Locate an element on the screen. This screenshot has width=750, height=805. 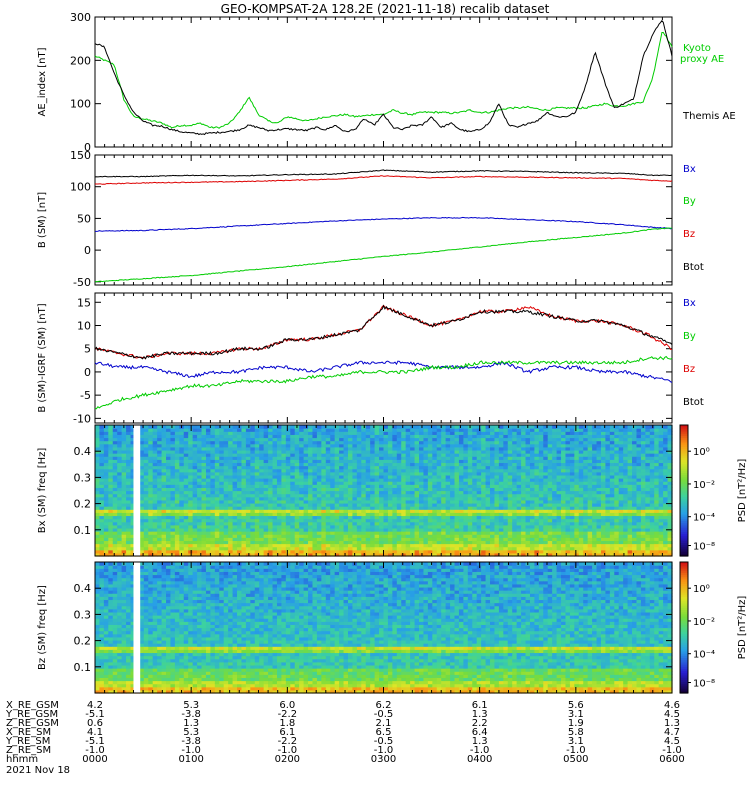
y-tick-label: 300 is located at coordinates (80, 17).